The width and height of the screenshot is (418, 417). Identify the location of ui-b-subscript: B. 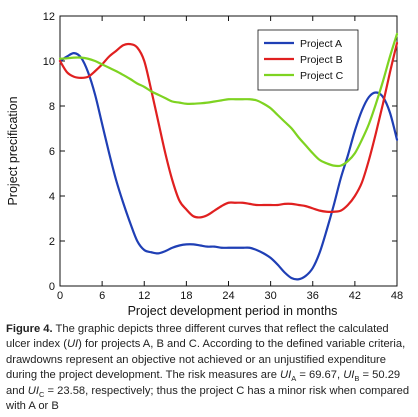
(357, 379).